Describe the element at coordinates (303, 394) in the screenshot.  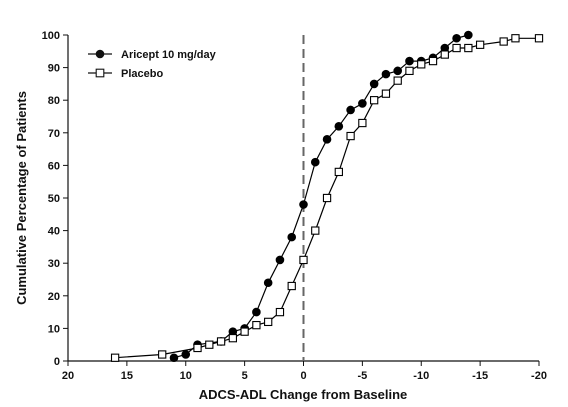
I see `x-axis-title: ADCS-ADL Change from Baseline` at that location.